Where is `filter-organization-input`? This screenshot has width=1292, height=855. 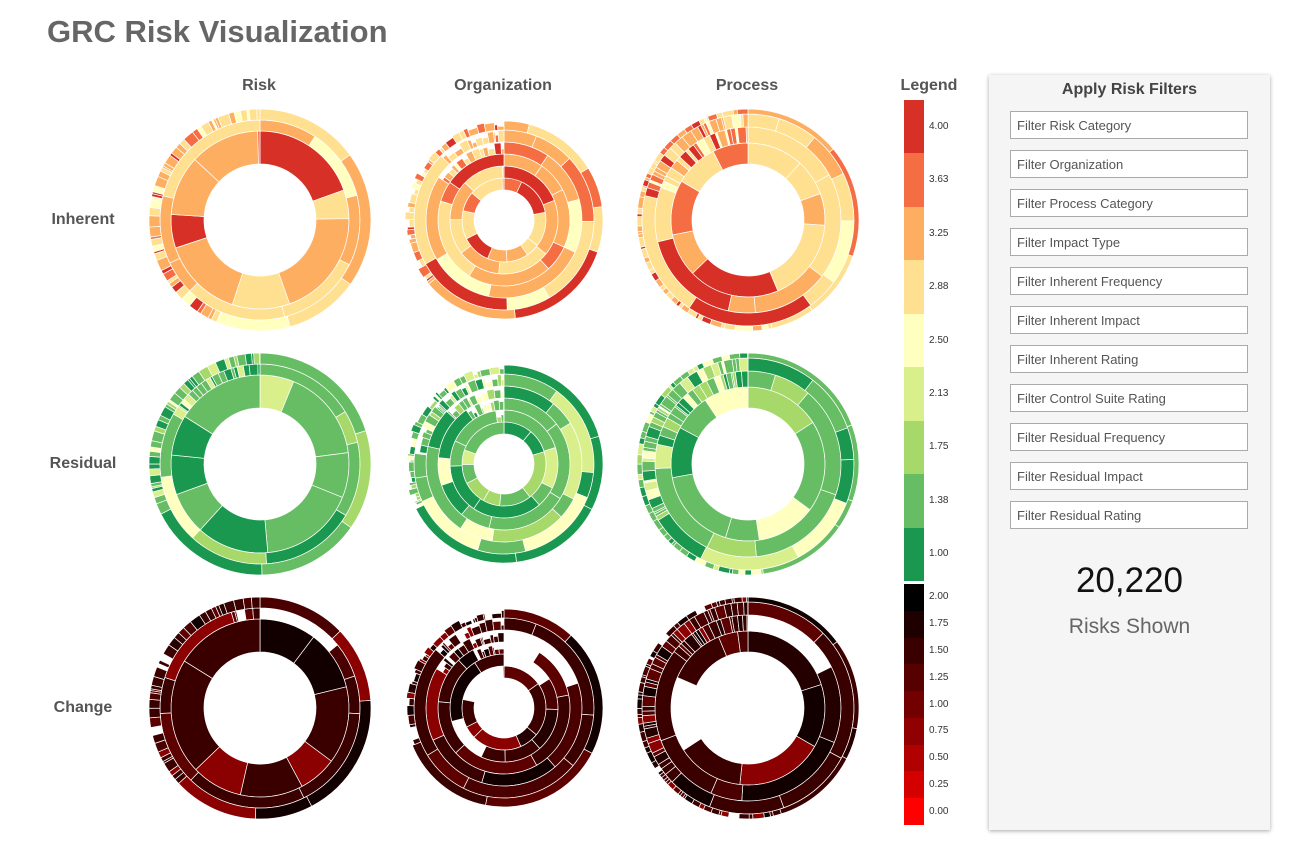 filter-organization-input is located at coordinates (1129, 164).